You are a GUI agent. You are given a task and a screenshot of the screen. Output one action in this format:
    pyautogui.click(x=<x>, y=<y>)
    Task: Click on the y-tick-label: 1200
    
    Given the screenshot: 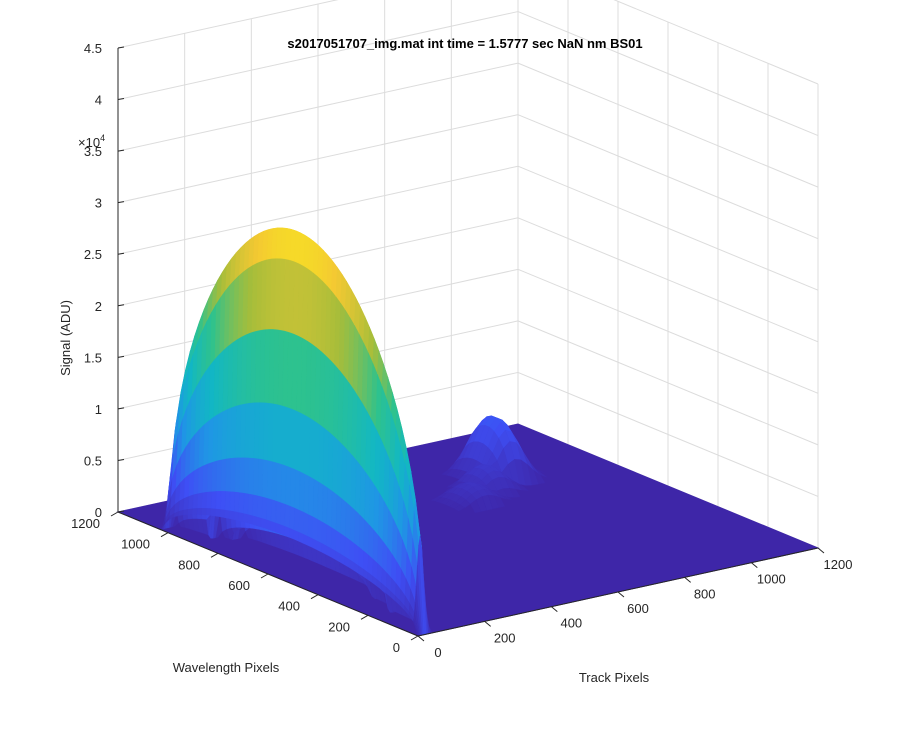 What is the action you would take?
    pyautogui.click(x=85, y=523)
    